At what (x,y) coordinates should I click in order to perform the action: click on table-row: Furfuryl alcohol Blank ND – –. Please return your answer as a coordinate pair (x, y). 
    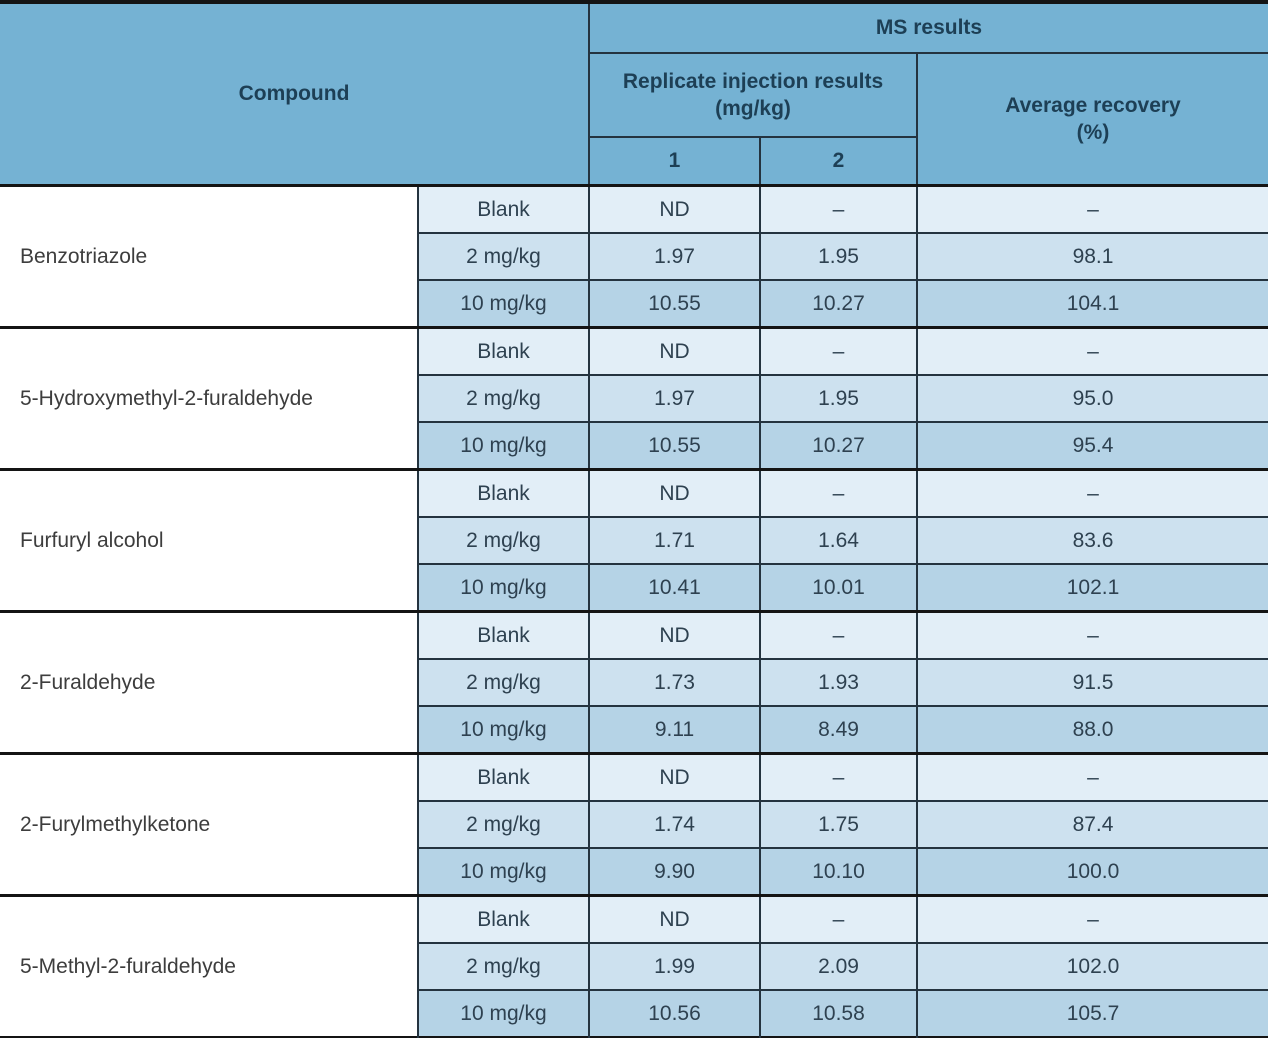
    Looking at the image, I should click on (634, 540).